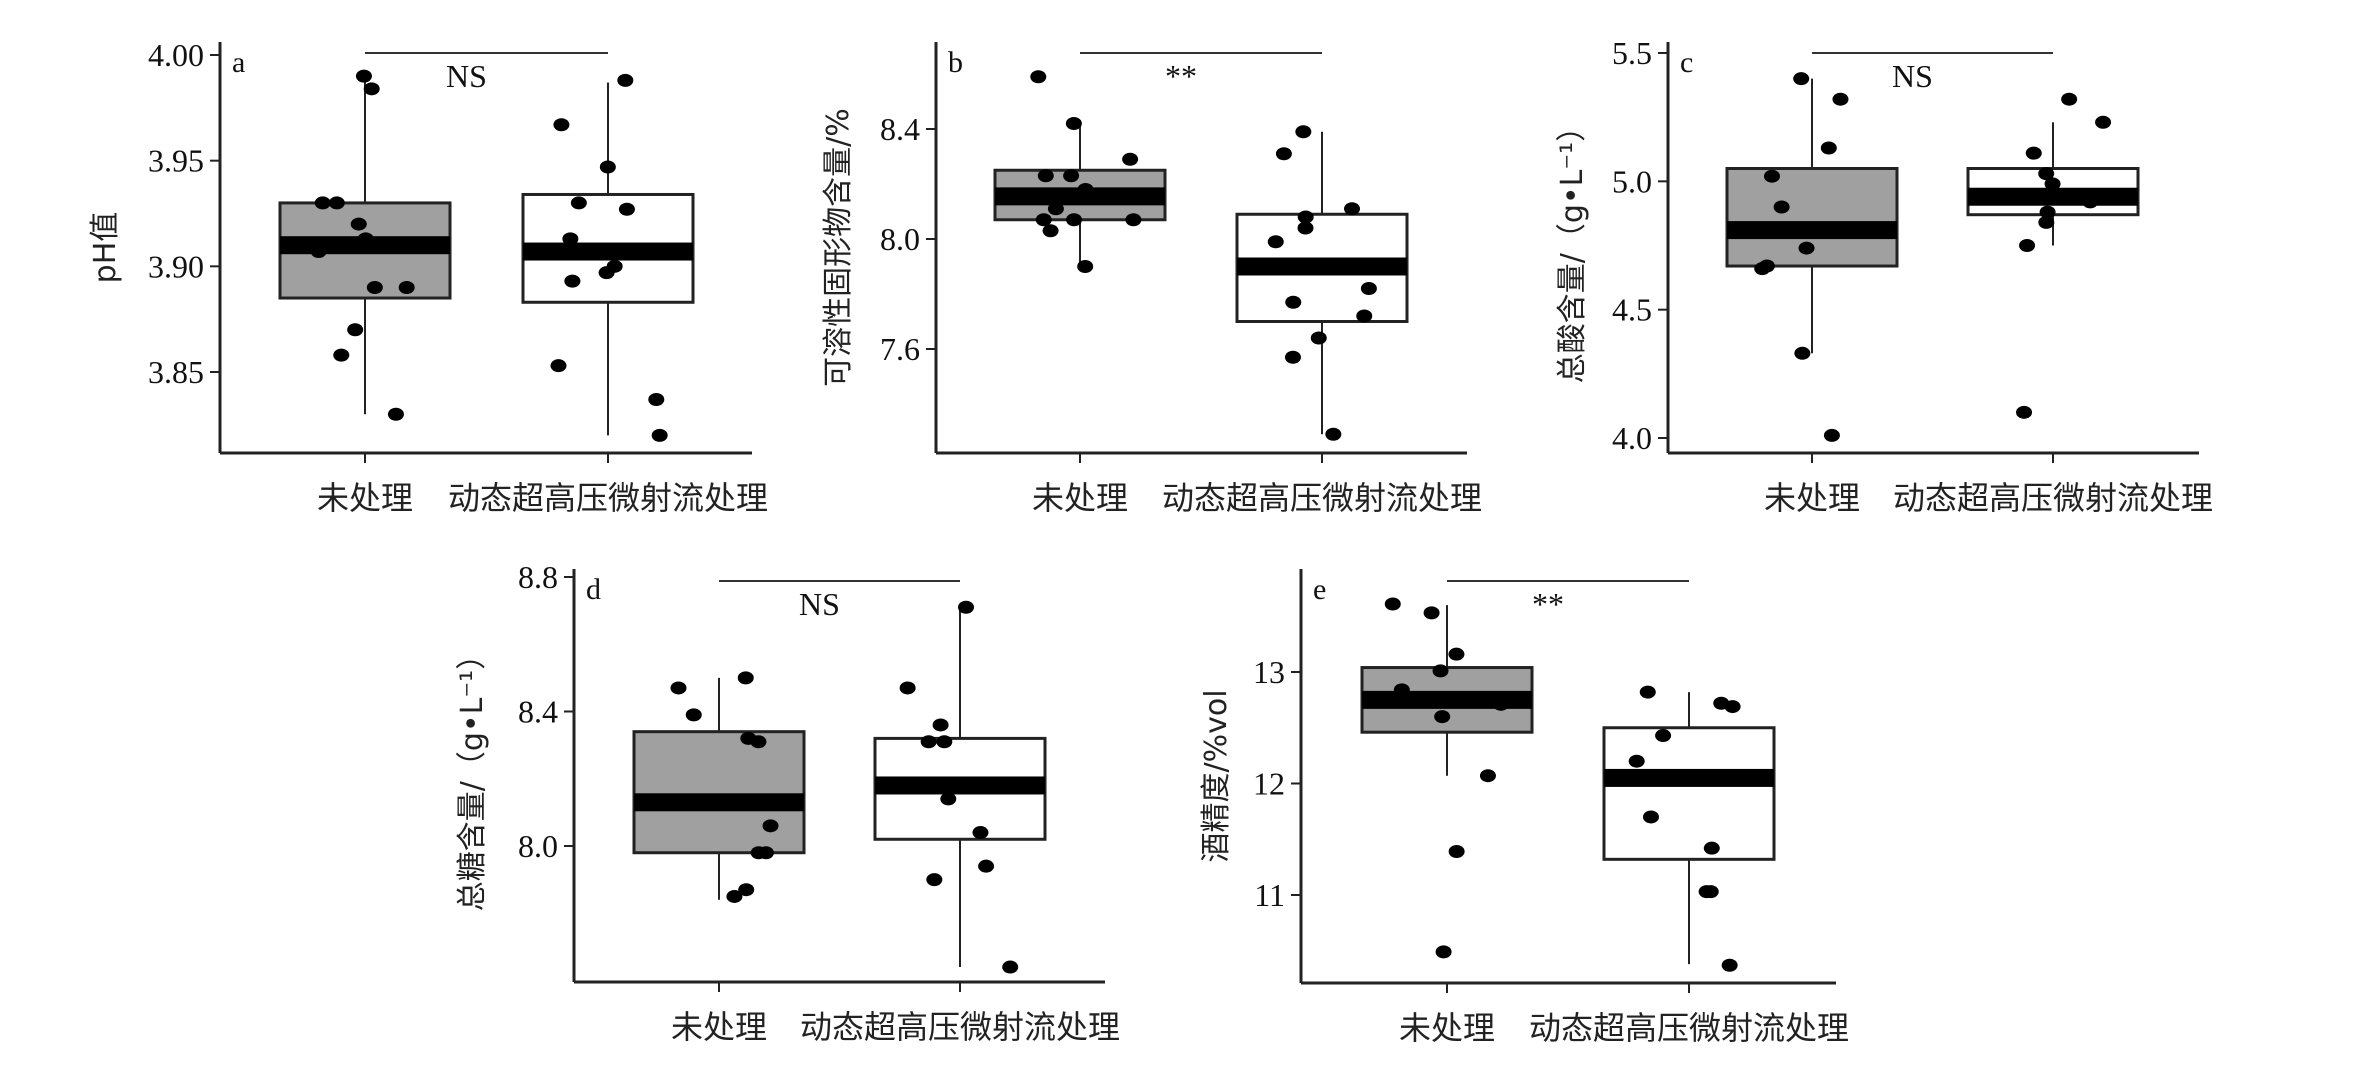 The height and width of the screenshot is (1072, 2360). What do you see at coordinates (1686, 62) in the screenshot?
I see `panel-letter: c` at bounding box center [1686, 62].